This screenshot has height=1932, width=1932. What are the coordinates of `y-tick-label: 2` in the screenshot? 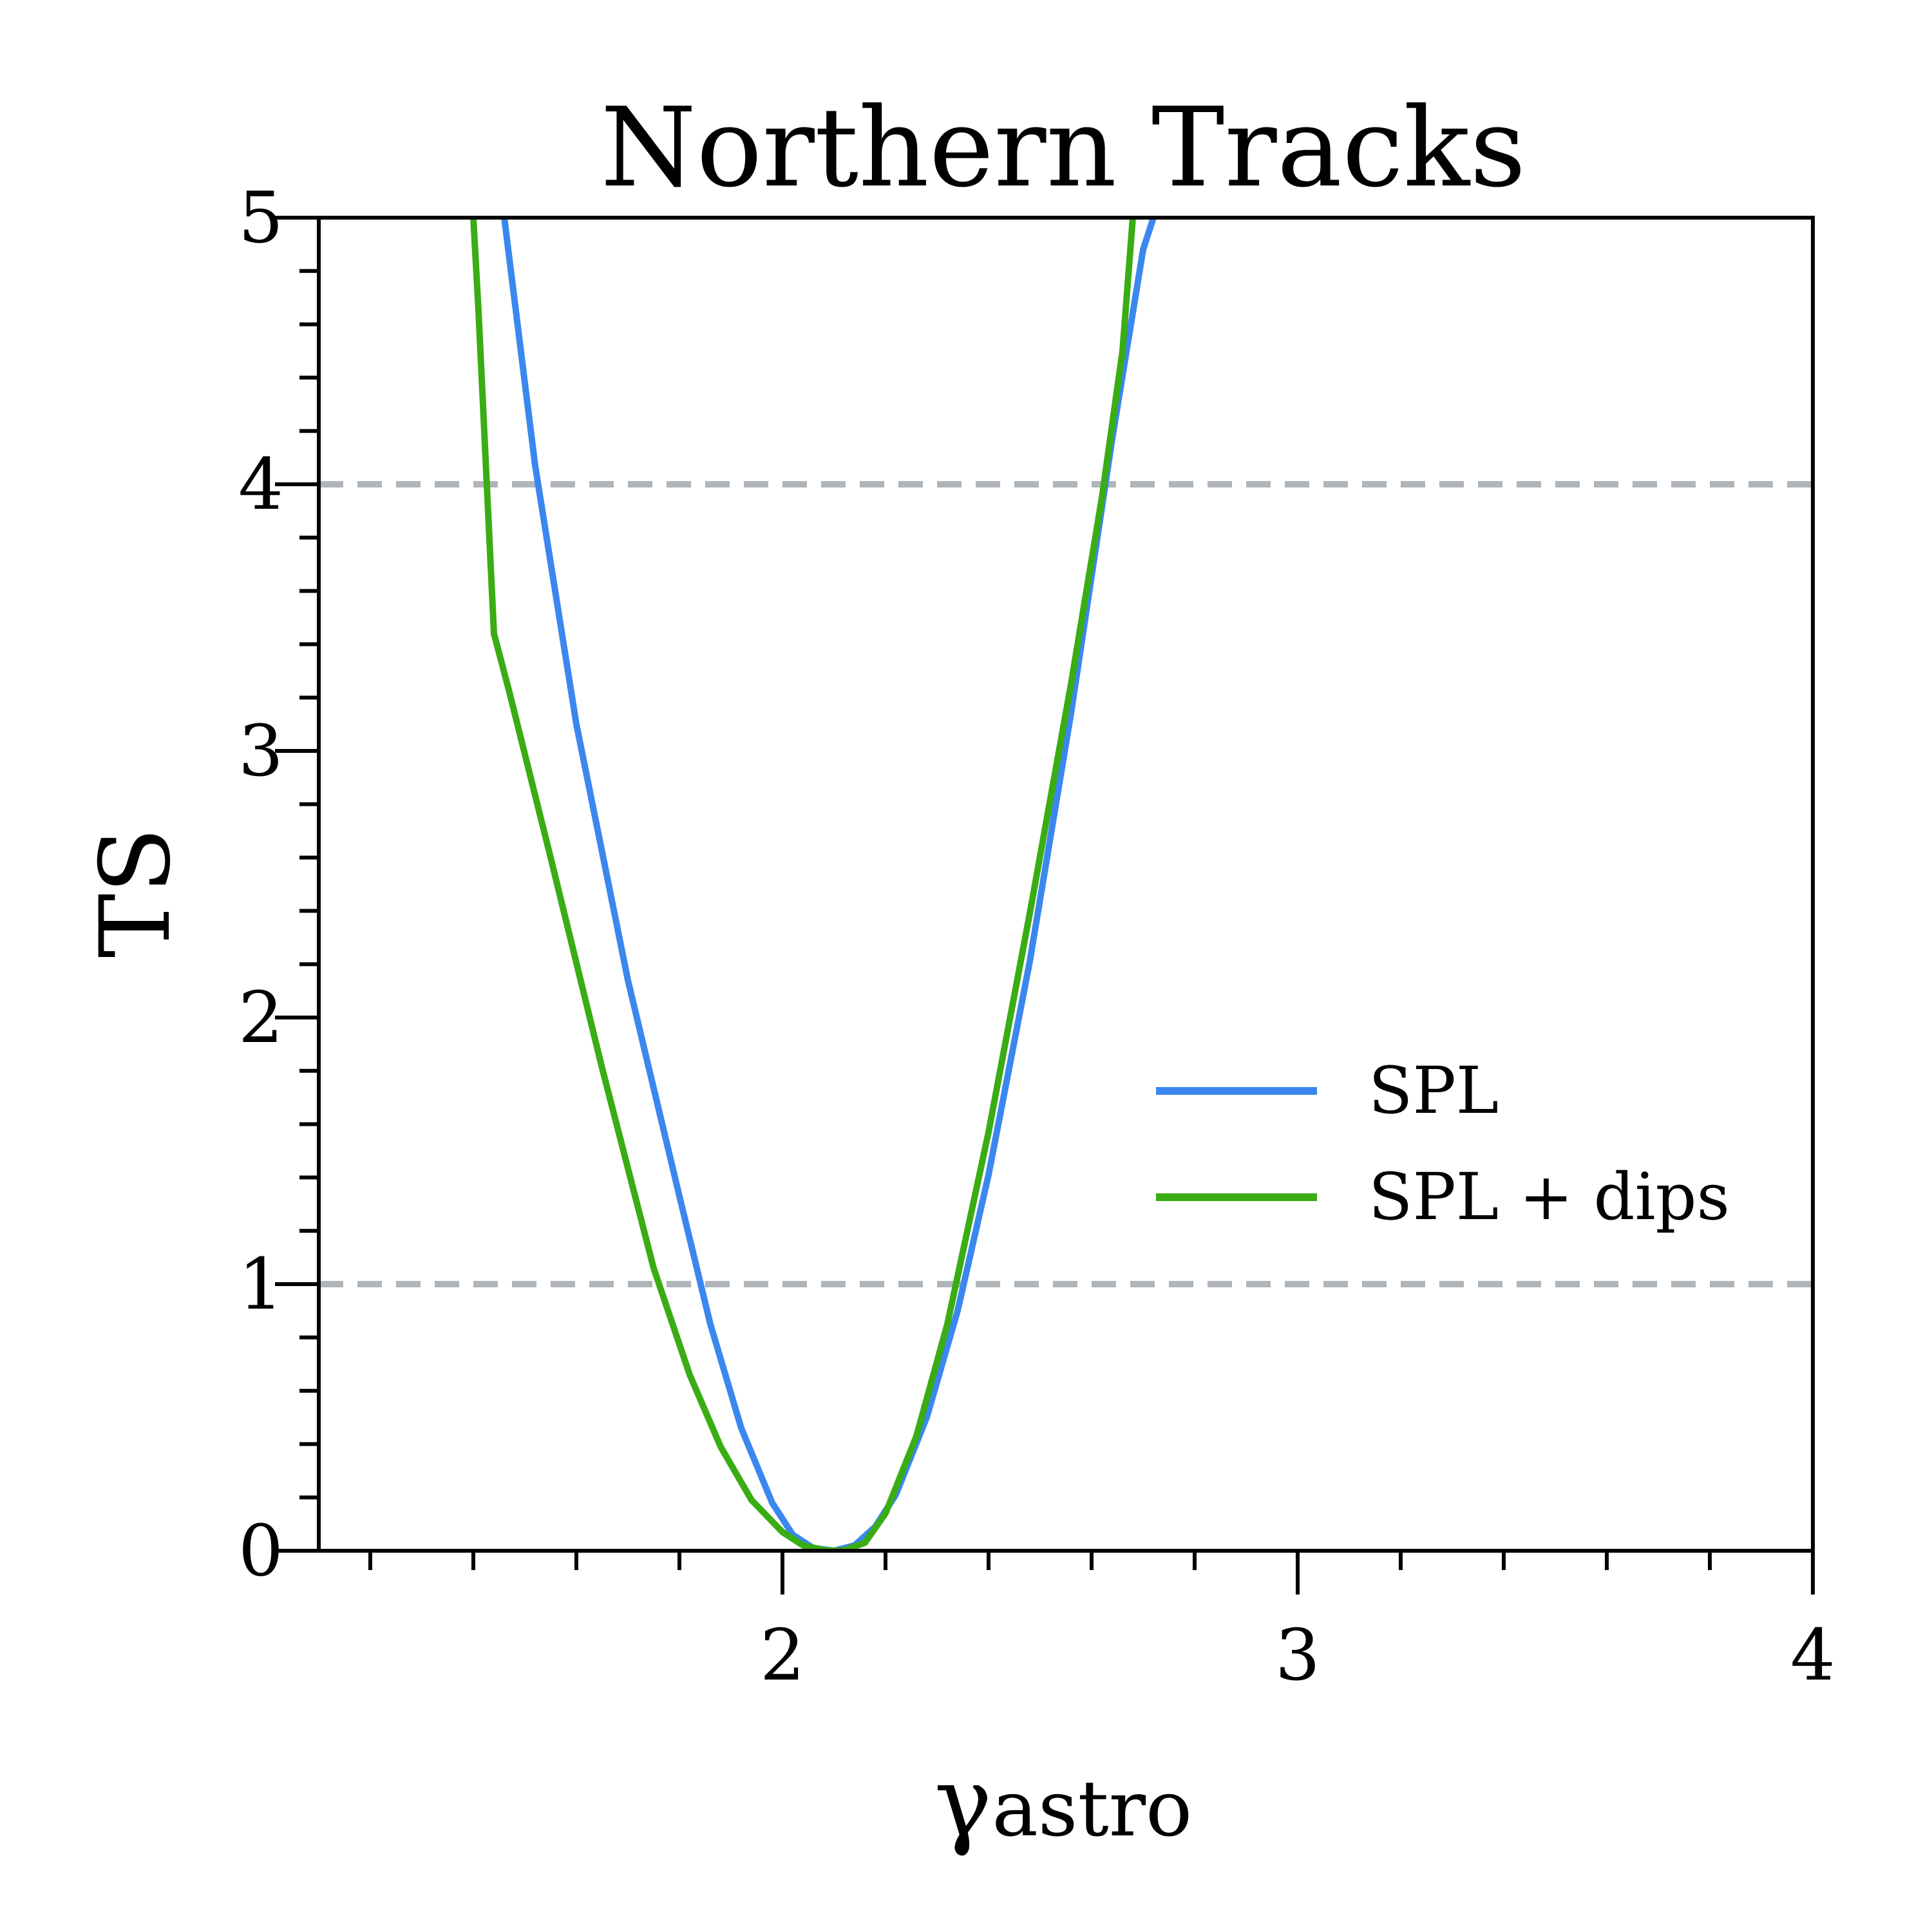 It's located at (261, 1017).